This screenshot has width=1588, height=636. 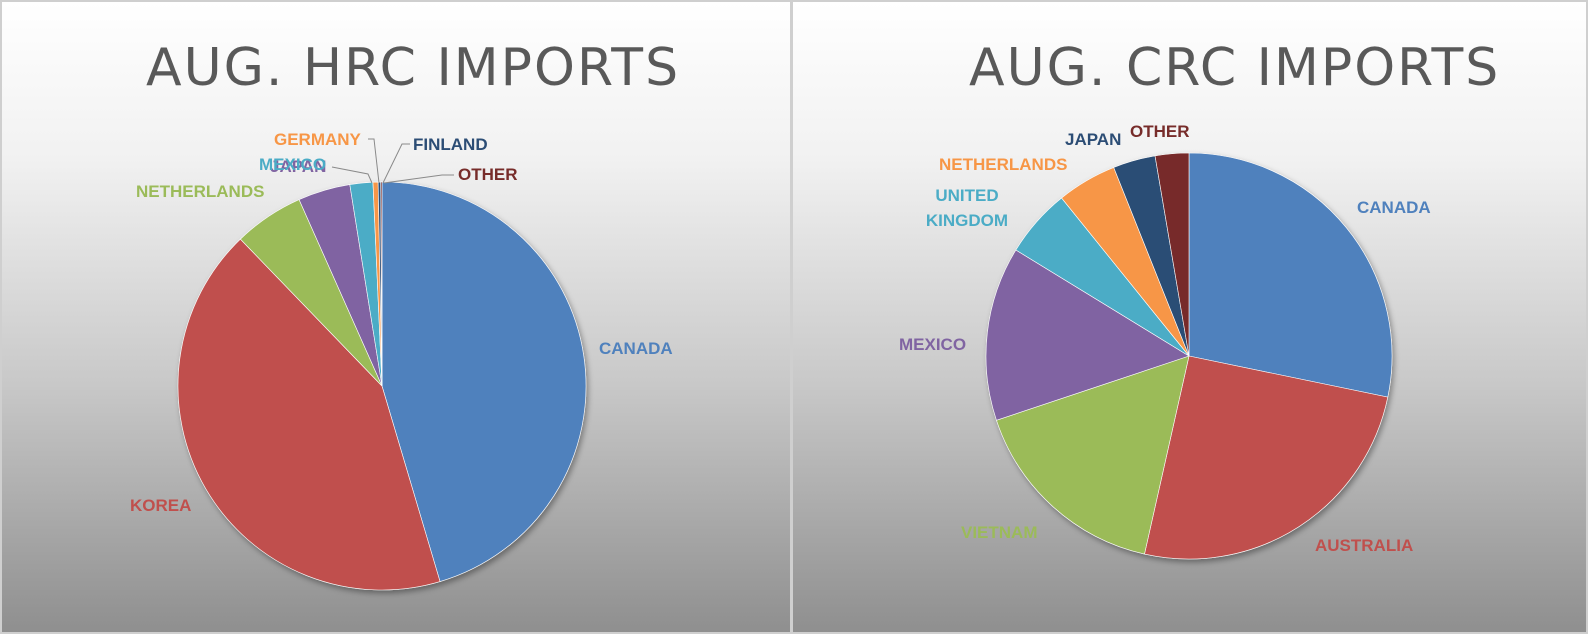 What do you see at coordinates (1364, 545) in the screenshot?
I see `crc-label-australia: AUSTRALIA` at bounding box center [1364, 545].